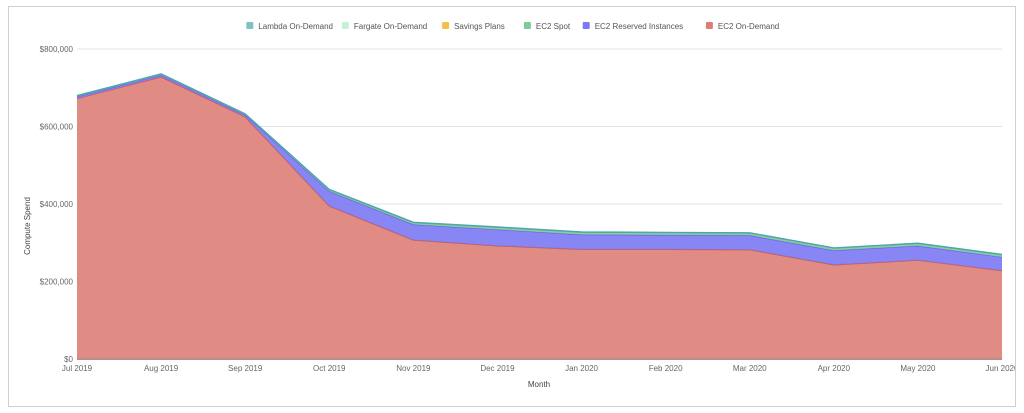 The height and width of the screenshot is (413, 1024). Describe the element at coordinates (68, 359) in the screenshot. I see `y-tick-label: $0` at that location.